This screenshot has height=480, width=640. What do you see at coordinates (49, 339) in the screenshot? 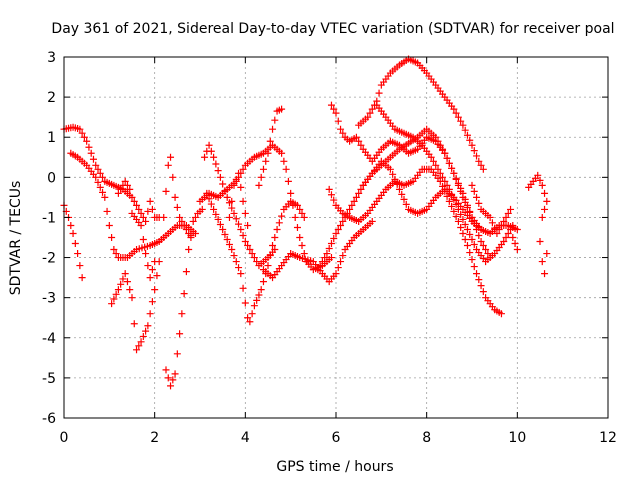
I see `y-tick-label: -4` at bounding box center [49, 339].